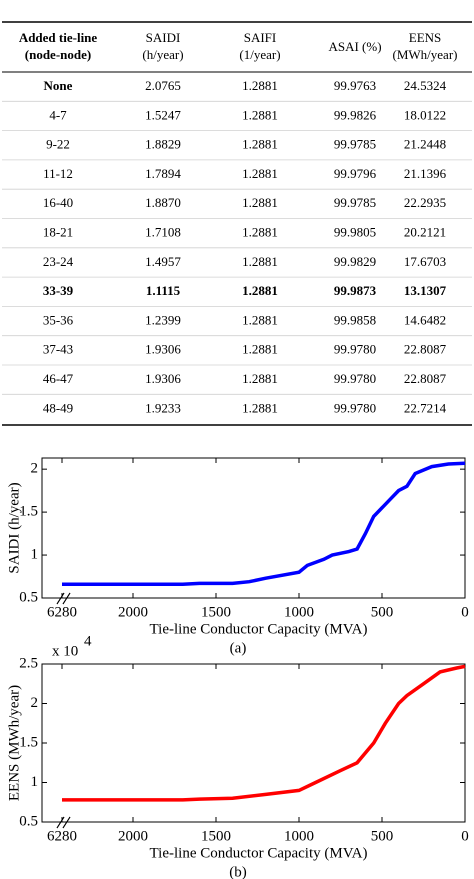 Image resolution: width=474 pixels, height=879 pixels. I want to click on table-cell: 11-12, so click(58, 173).